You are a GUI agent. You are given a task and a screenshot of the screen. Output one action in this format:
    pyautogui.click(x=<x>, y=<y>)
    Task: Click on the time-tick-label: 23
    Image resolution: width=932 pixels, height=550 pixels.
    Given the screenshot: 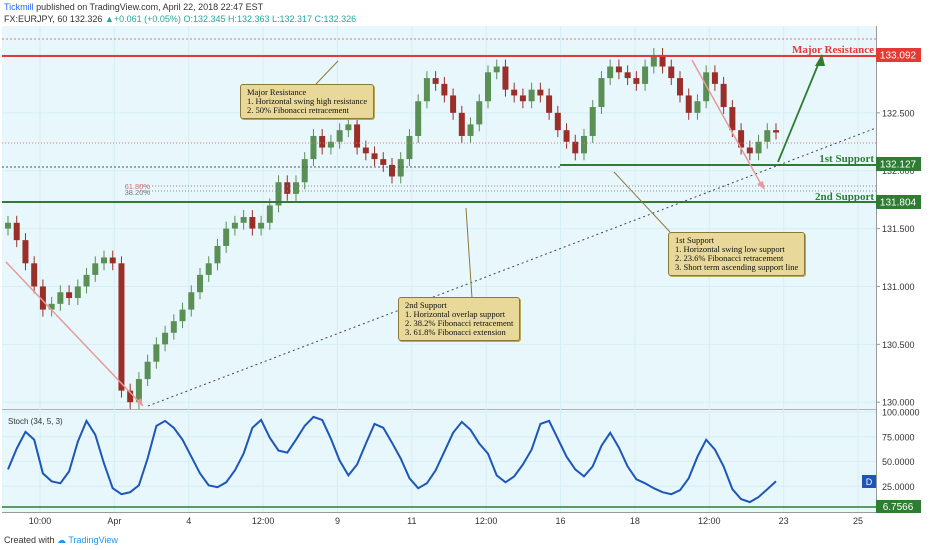 What is the action you would take?
    pyautogui.click(x=784, y=521)
    